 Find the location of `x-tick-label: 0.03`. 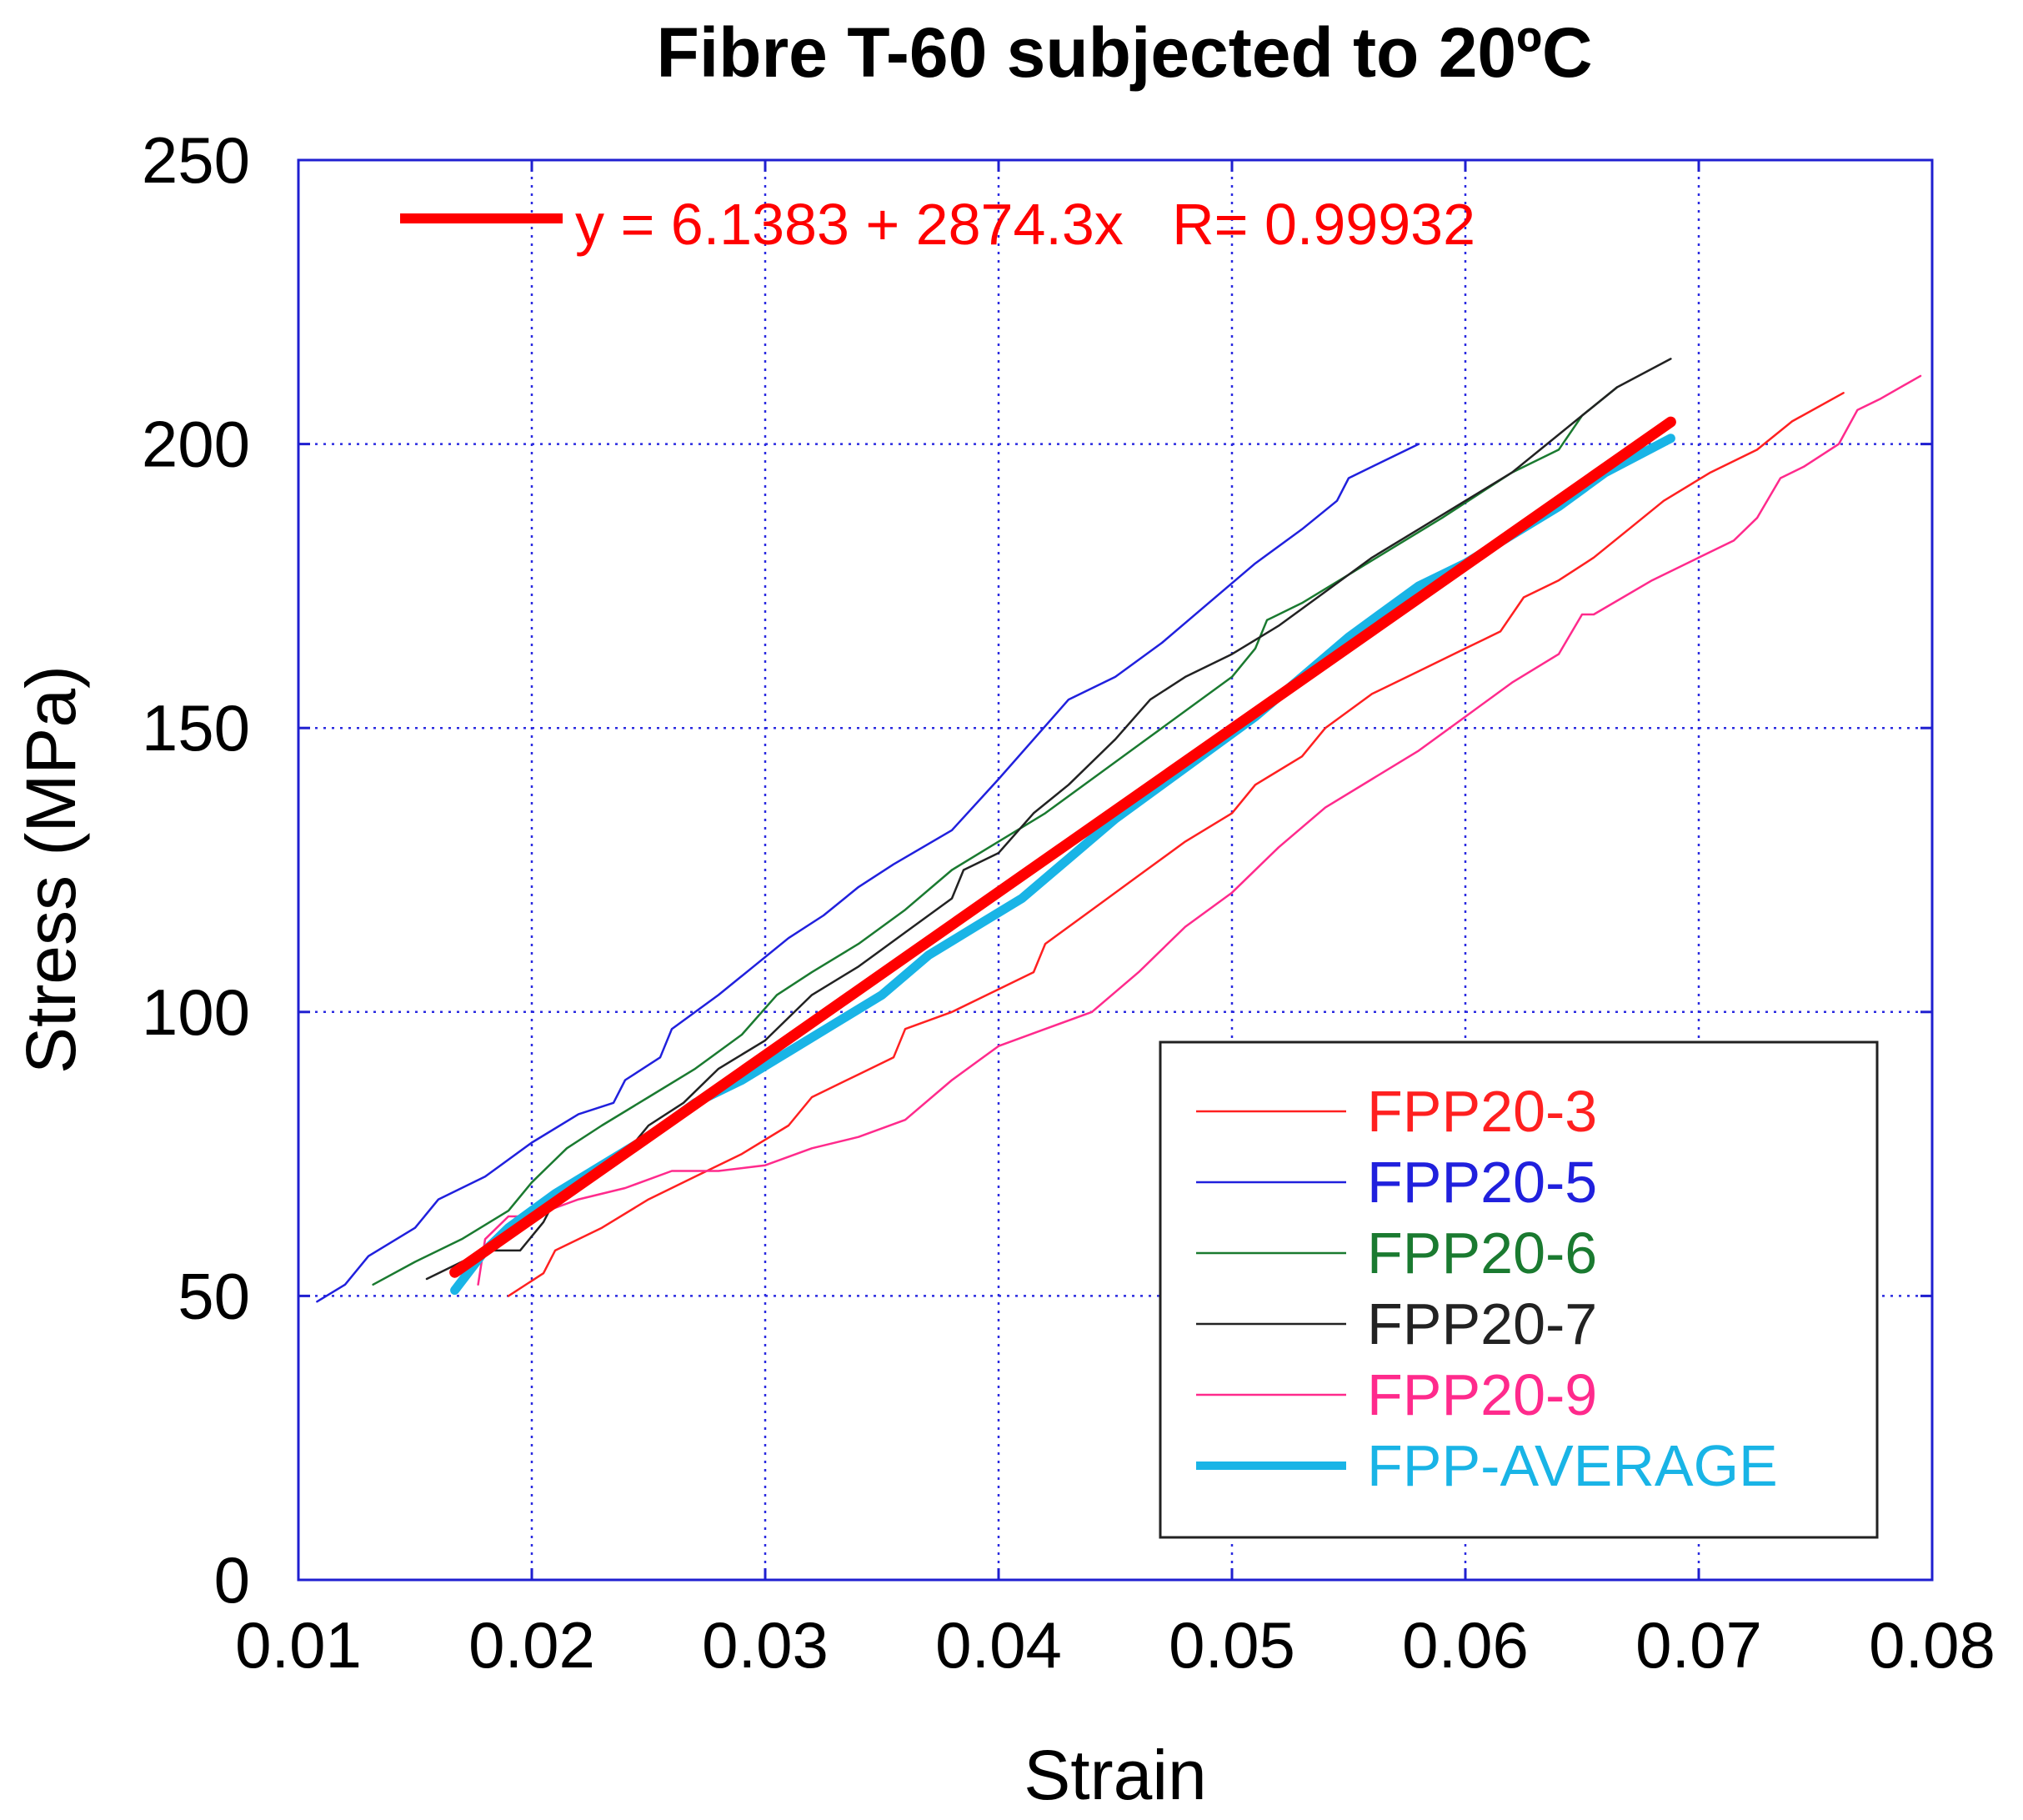

x-tick-label: 0.03 is located at coordinates (765, 1645).